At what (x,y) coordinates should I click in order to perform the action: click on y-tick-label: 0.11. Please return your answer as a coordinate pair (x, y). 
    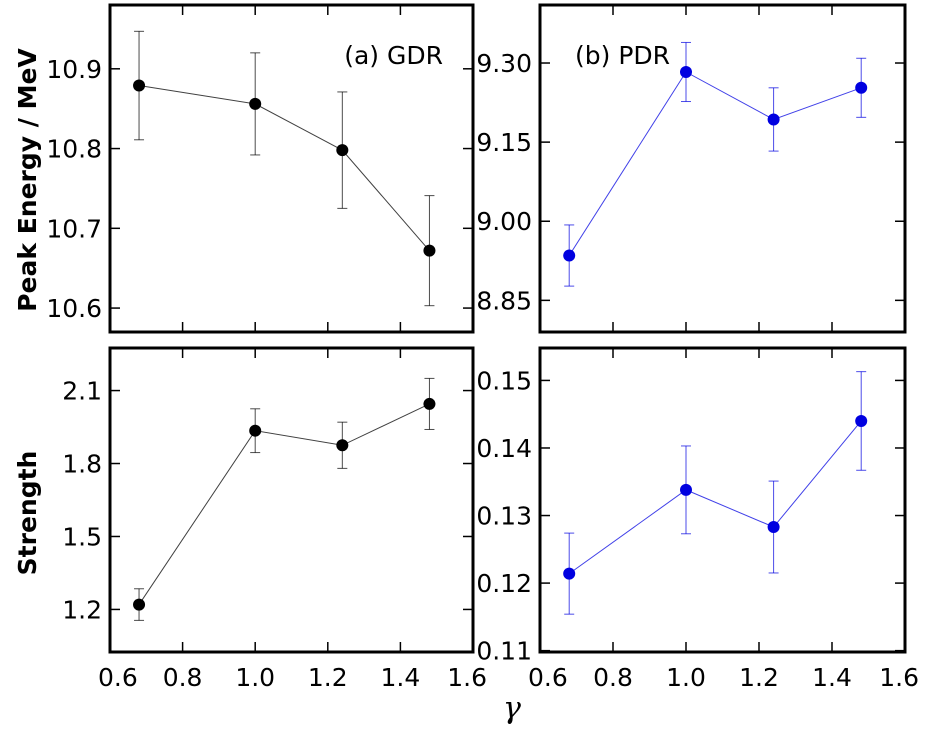
    Looking at the image, I should click on (504, 651).